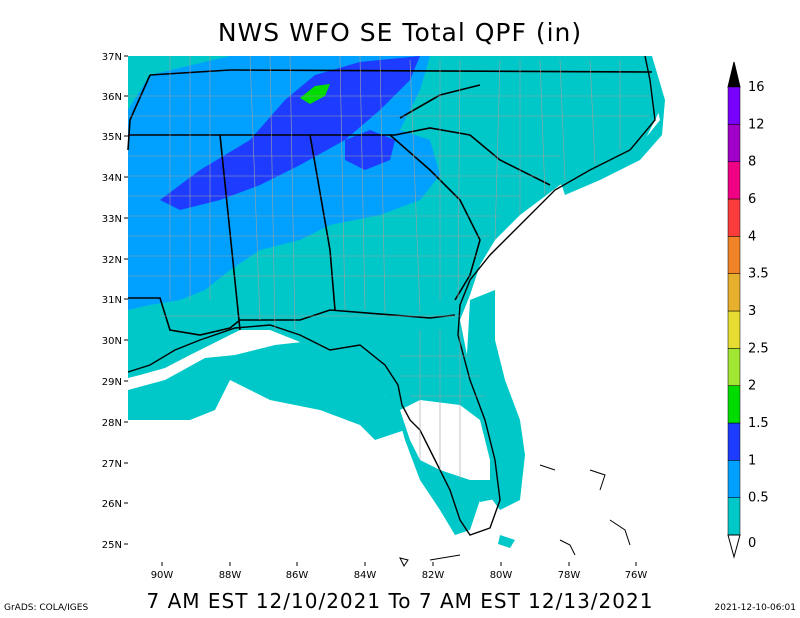 This screenshot has width=800, height=618. What do you see at coordinates (365, 575) in the screenshot?
I see `lon-label: 84W` at bounding box center [365, 575].